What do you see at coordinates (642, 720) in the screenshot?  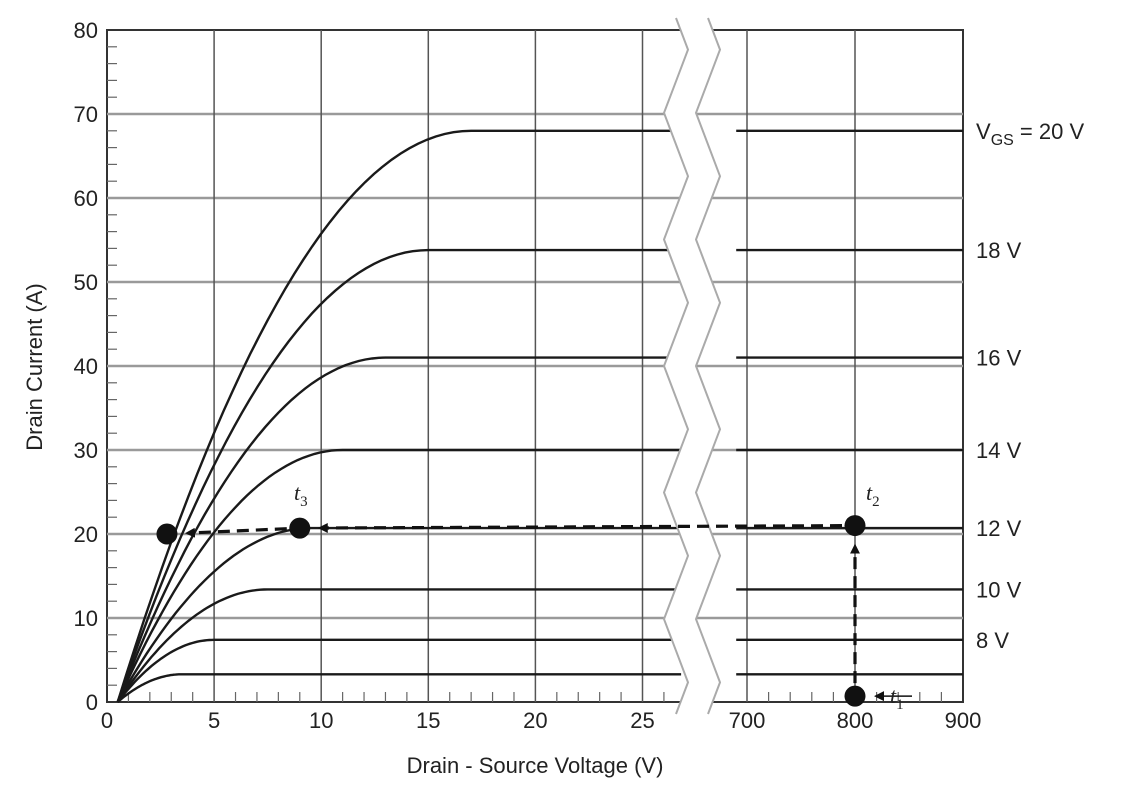 I see `x-tick-label: 25` at bounding box center [642, 720].